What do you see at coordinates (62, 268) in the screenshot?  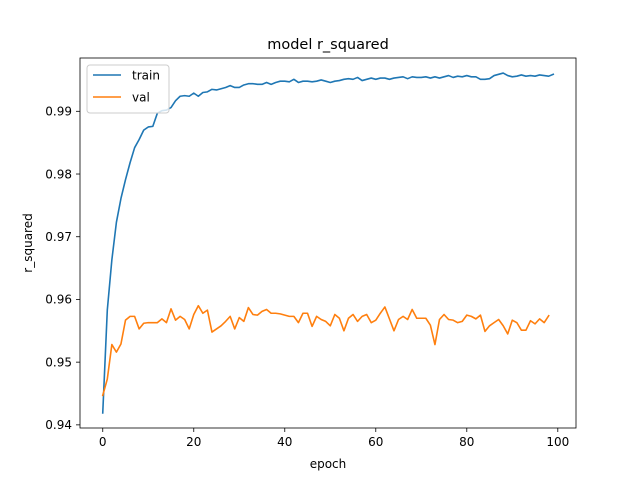 I see `y-axis-ticks: 0.94 0.95 0.96 0.97 0.98 0.99` at bounding box center [62, 268].